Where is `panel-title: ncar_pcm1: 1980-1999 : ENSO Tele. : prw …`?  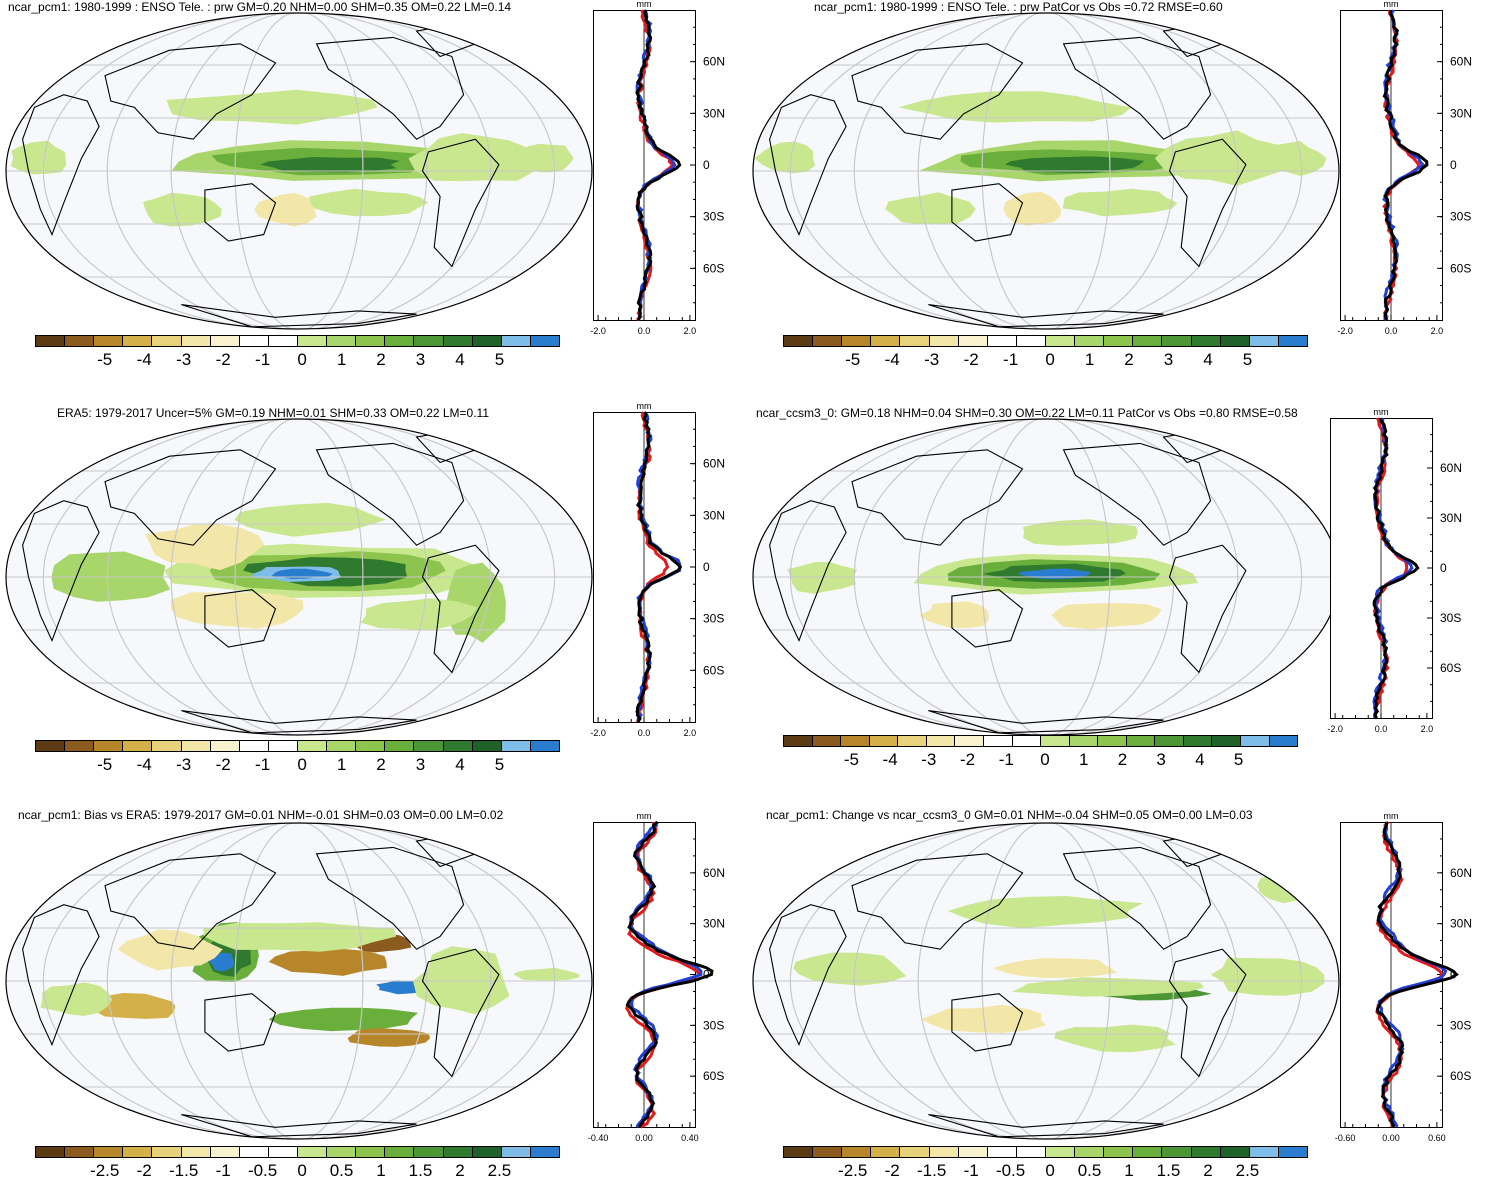
panel-title: ncar_pcm1: 1980-1999 : ENSO Tele. : prw … is located at coordinates (260, 7).